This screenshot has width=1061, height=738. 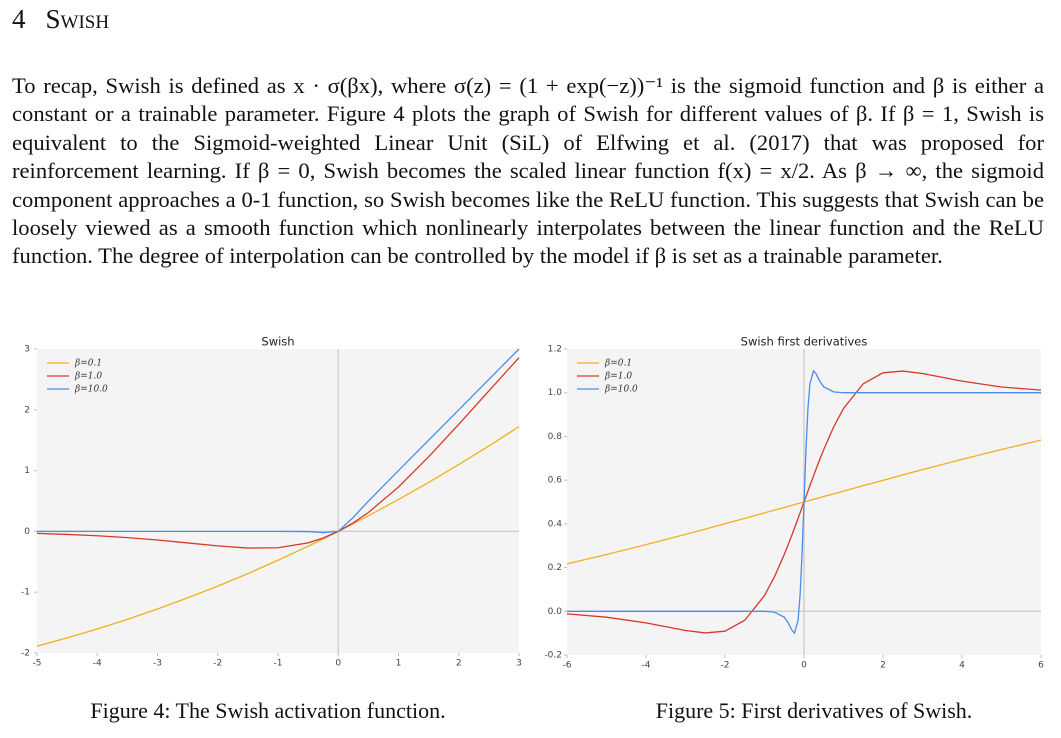 What do you see at coordinates (27, 532) in the screenshot?
I see `y-tick-label: 0` at bounding box center [27, 532].